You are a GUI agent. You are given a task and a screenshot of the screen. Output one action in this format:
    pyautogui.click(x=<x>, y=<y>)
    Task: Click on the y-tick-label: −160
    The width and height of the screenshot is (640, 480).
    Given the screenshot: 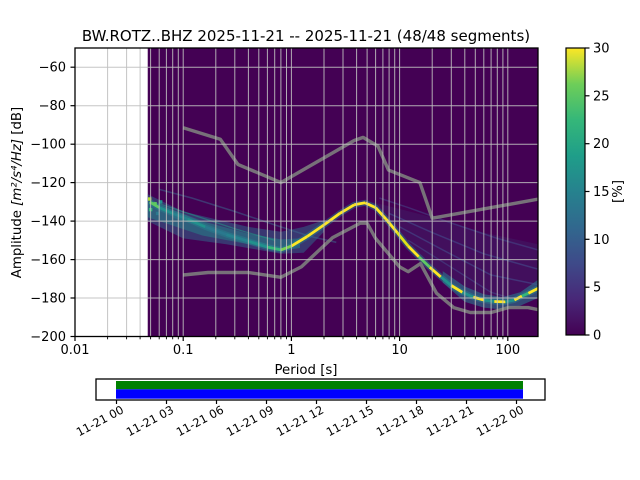 What is the action you would take?
    pyautogui.click(x=48, y=260)
    